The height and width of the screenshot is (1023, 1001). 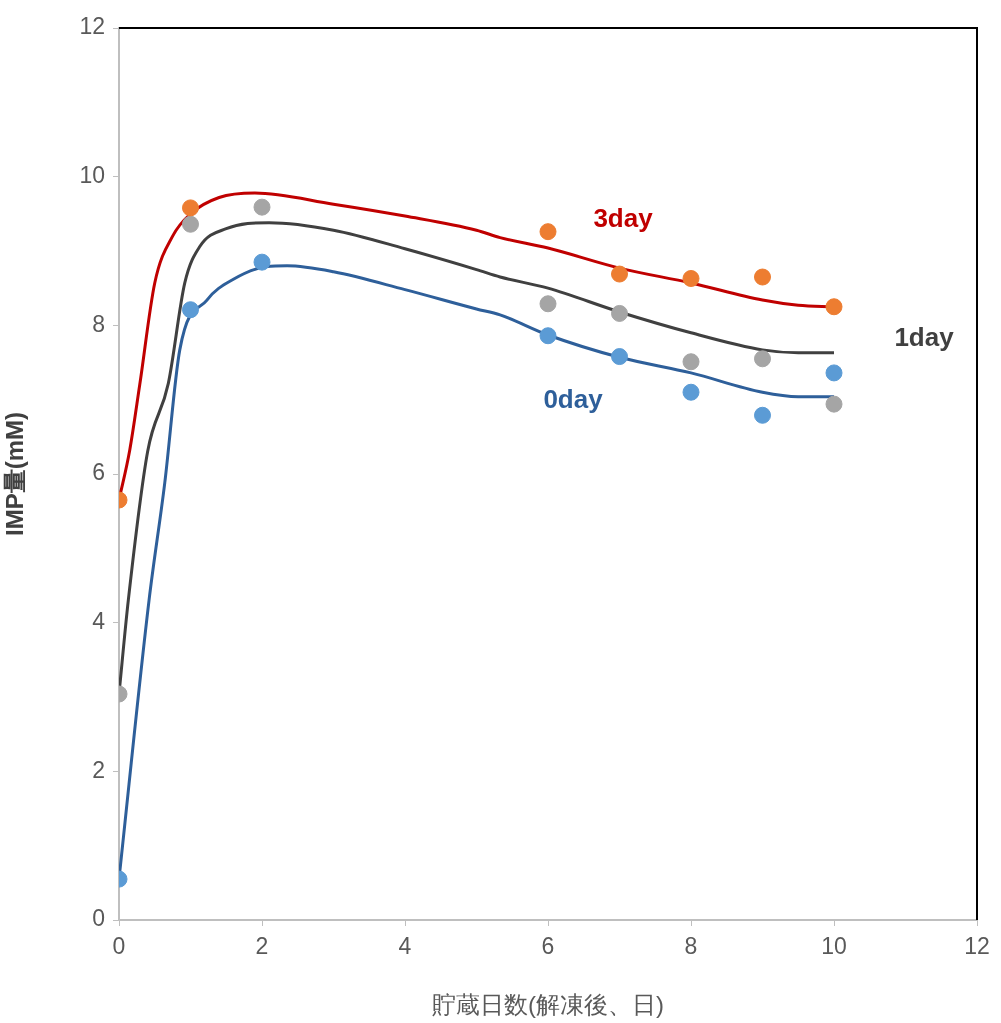 What do you see at coordinates (98, 323) in the screenshot?
I see `y-tick-label: 8` at bounding box center [98, 323].